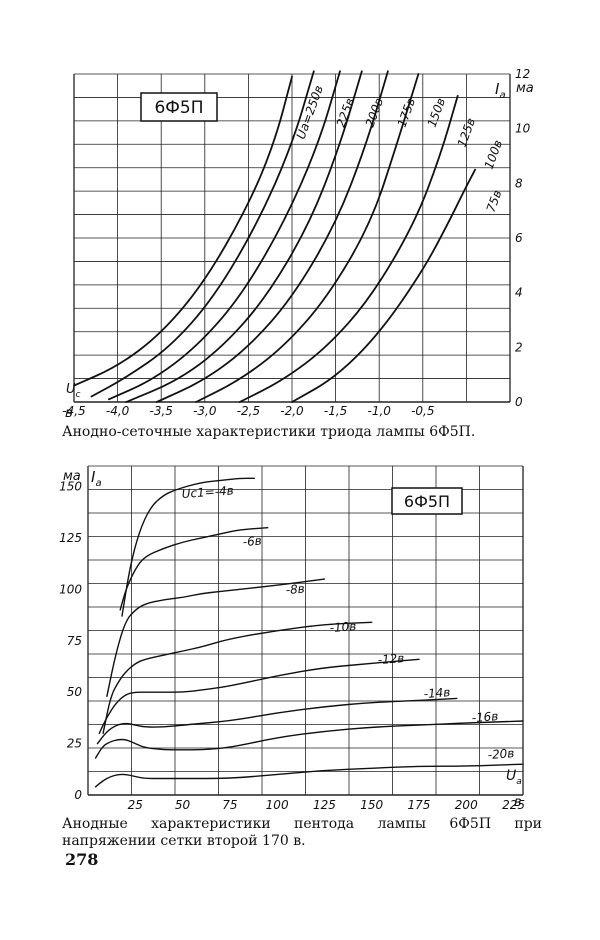  I want to click on triode-x-axis-label: Uс, so click(73, 391).